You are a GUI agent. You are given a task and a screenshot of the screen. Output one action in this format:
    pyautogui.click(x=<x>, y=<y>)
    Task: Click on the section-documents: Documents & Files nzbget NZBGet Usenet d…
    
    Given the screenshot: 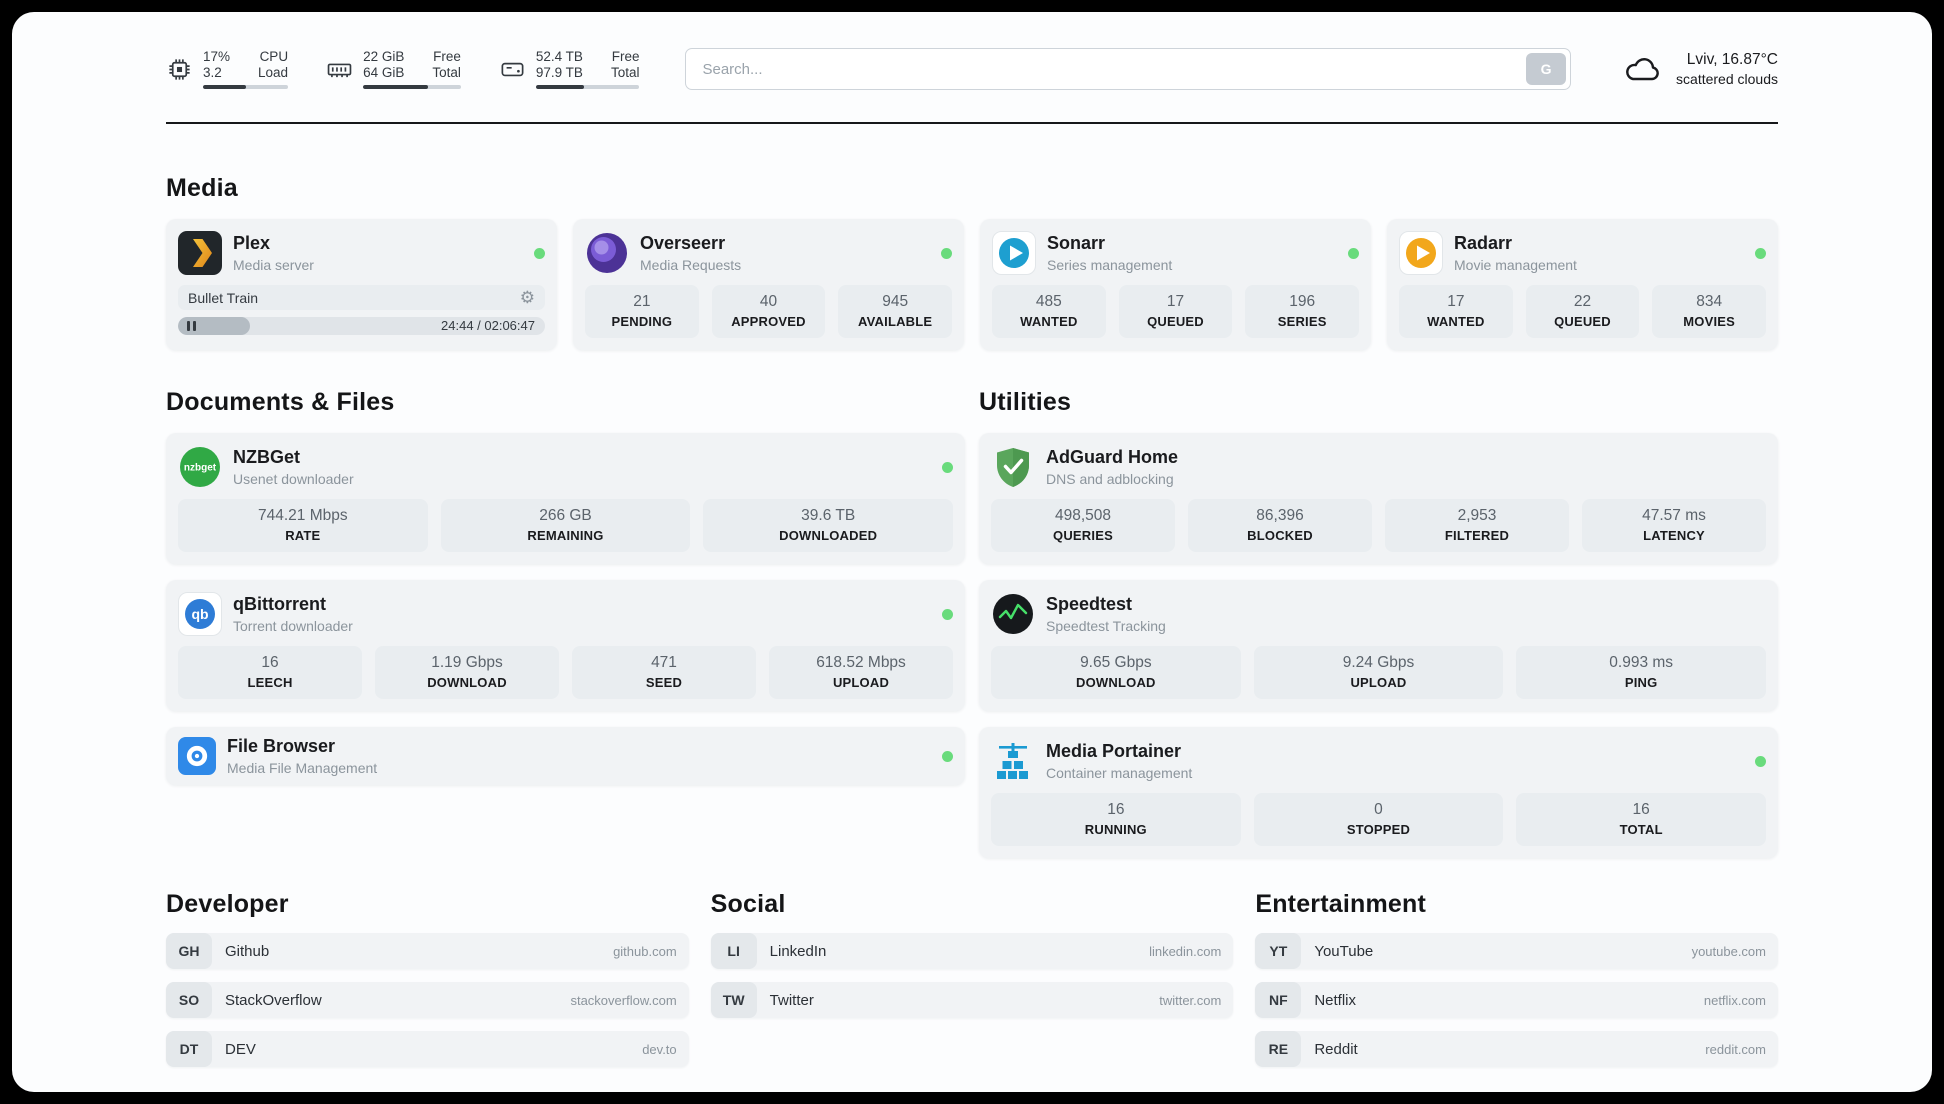 What is the action you would take?
    pyautogui.click(x=565, y=586)
    